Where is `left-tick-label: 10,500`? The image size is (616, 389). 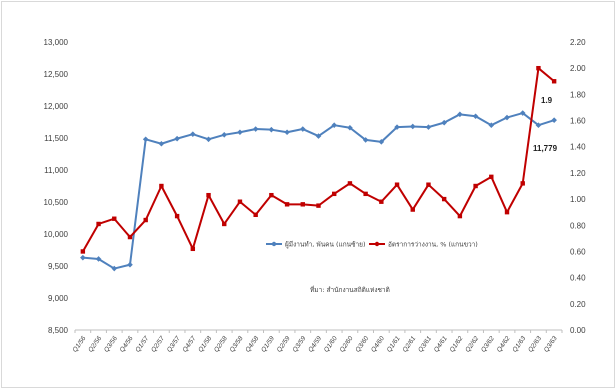
left-tick-label: 10,500 is located at coordinates (56, 202).